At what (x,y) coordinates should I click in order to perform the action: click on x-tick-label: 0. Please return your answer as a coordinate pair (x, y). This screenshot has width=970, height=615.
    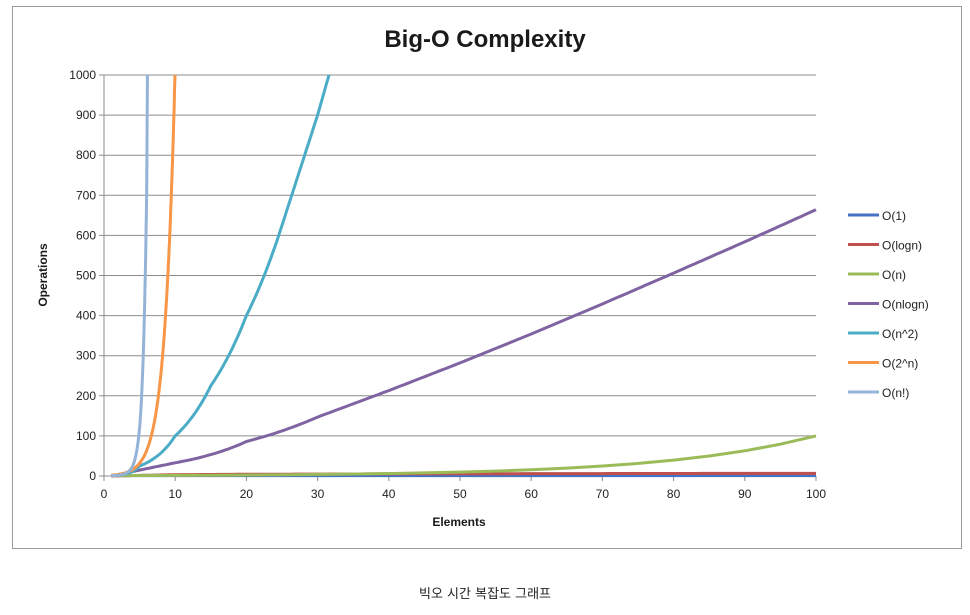
    Looking at the image, I should click on (104, 494).